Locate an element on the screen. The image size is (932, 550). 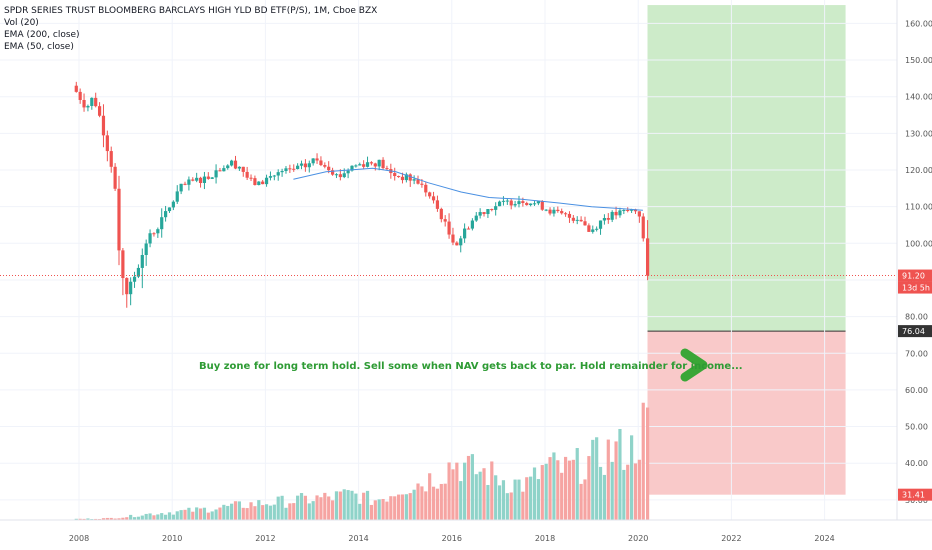
loss-zone is located at coordinates (746, 413).